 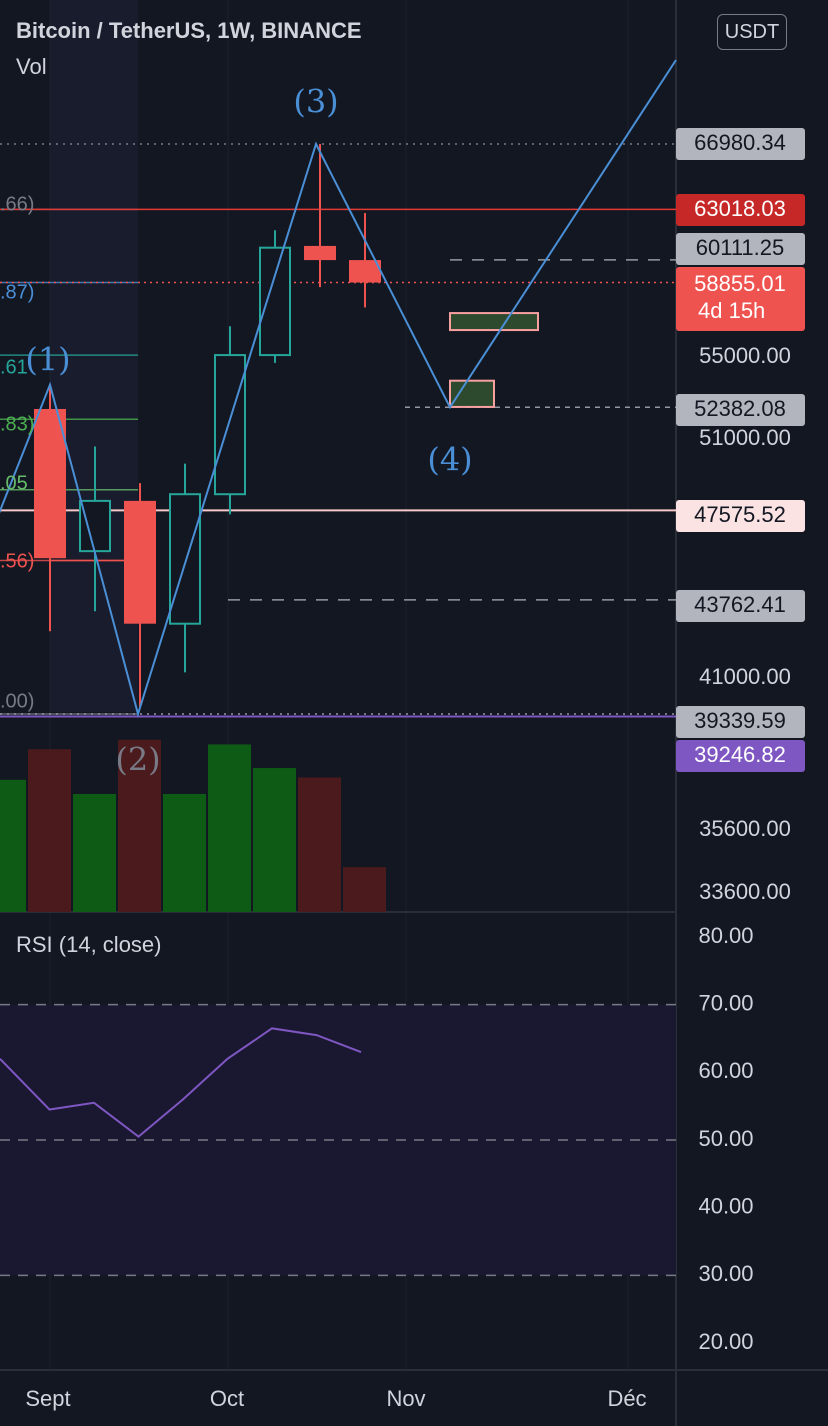 What do you see at coordinates (725, 1138) in the screenshot?
I see `rsi-axis-tick: 50.00` at bounding box center [725, 1138].